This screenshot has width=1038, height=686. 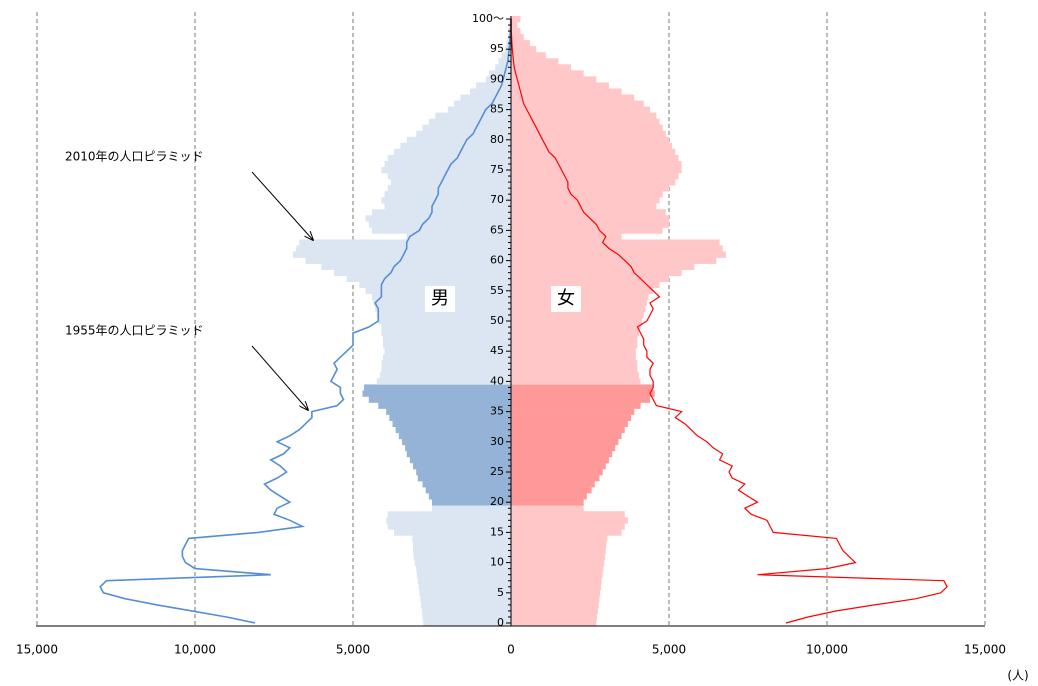 What do you see at coordinates (134, 157) in the screenshot?
I see `annotation: 2010年の人口ピラミッド` at bounding box center [134, 157].